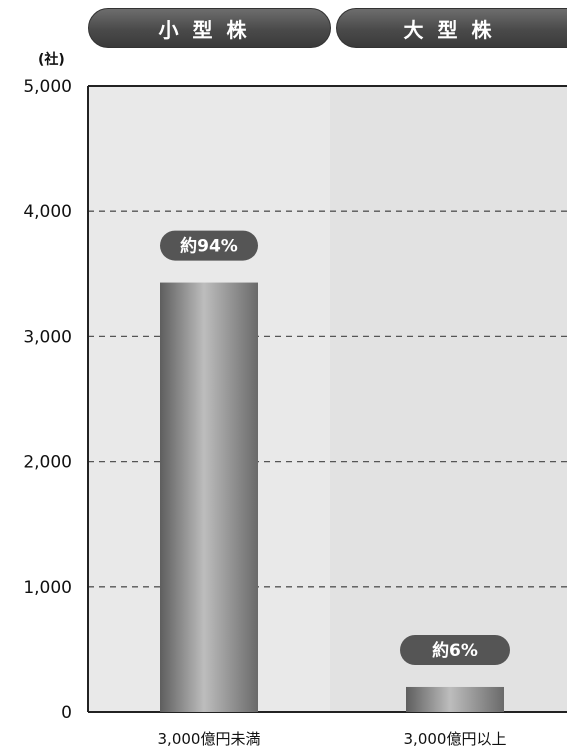 This screenshot has width=567, height=749. I want to click on x-tick-label: 3,000億円未満, so click(209, 739).